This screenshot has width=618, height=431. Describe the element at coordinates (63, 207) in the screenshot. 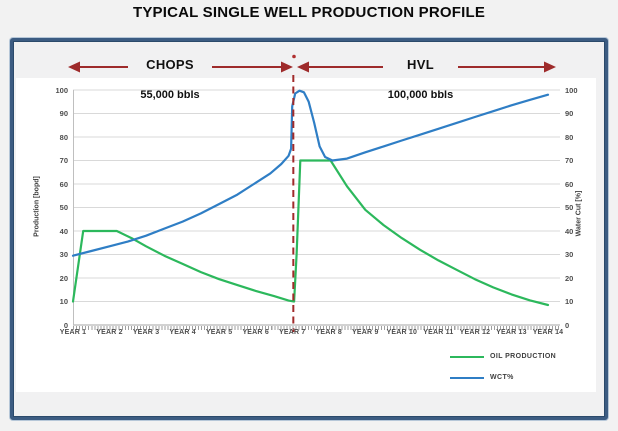

I see `y-axis-tick-label-left: 50` at that location.